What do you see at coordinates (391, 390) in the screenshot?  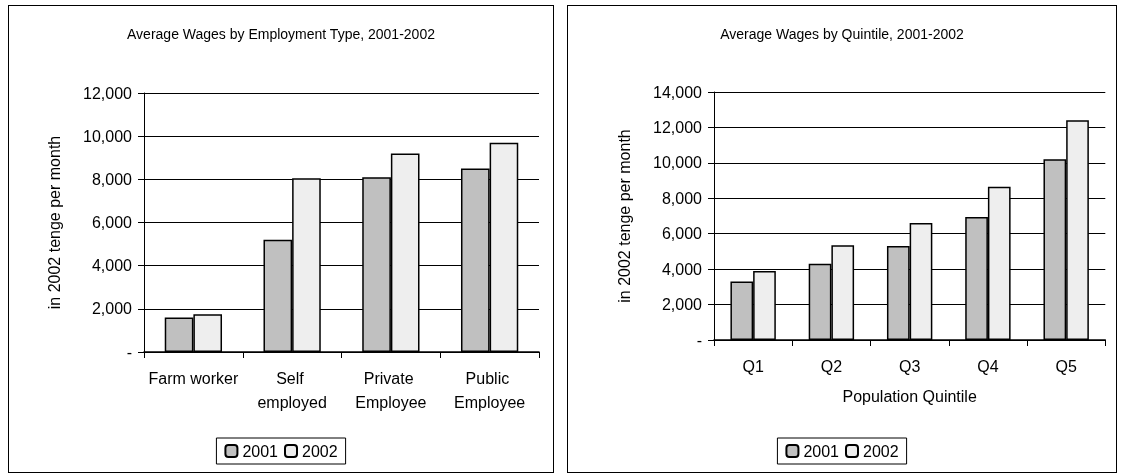 I see `x-tick-label: Private Employee` at bounding box center [391, 390].